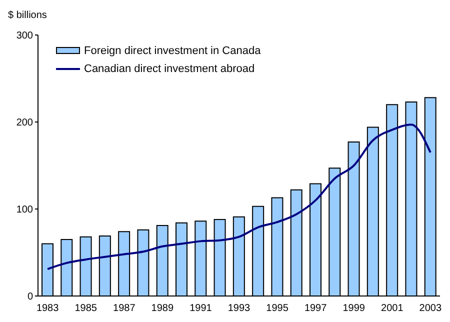 This screenshot has height=322, width=450. I want to click on y-tick-label: 200, so click(25, 123).